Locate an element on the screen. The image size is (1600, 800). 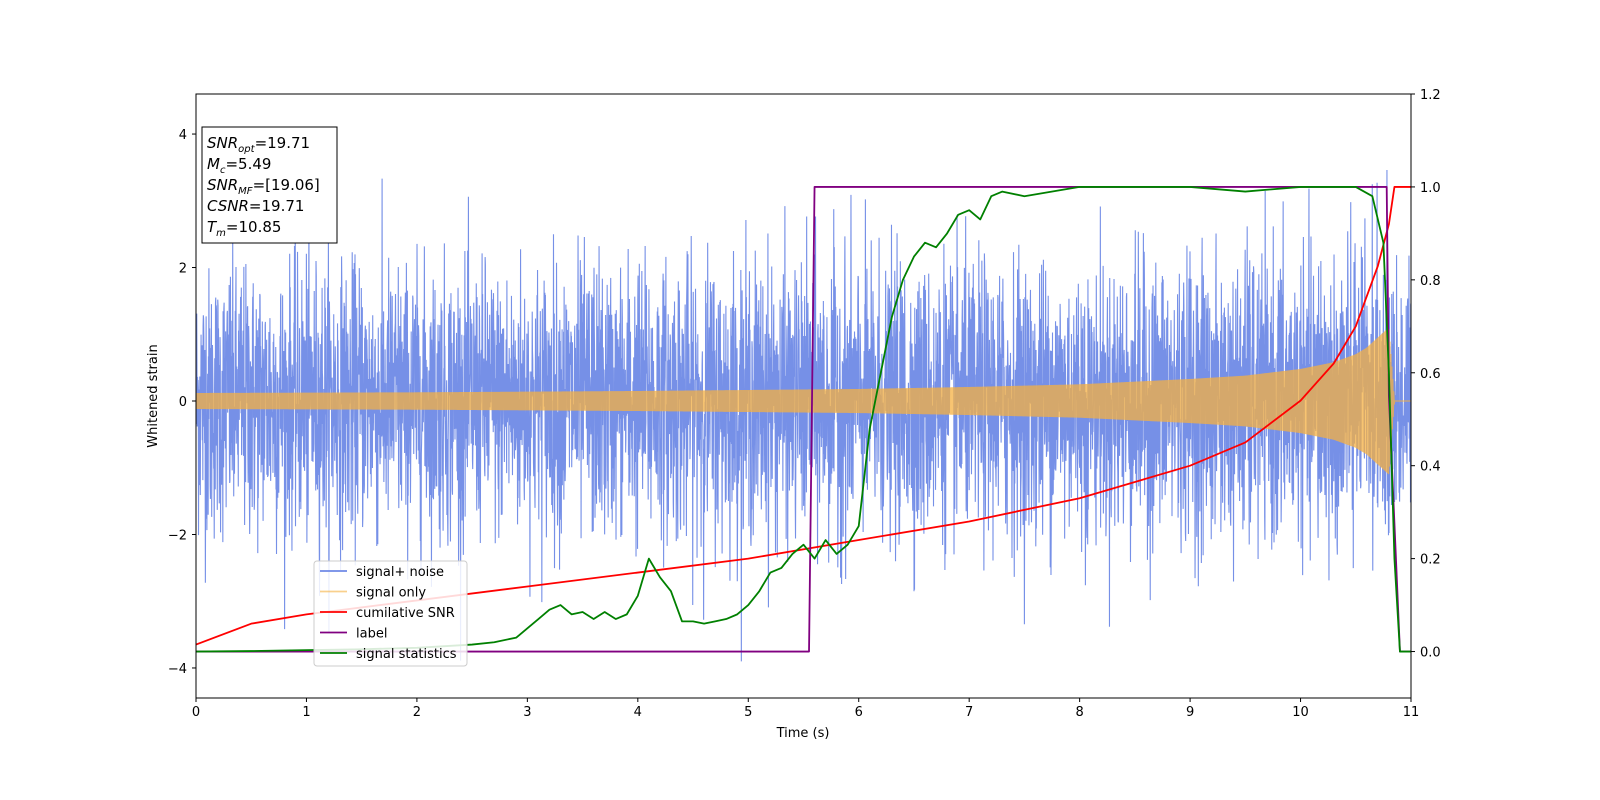
x-tick-label: 5 is located at coordinates (748, 712).